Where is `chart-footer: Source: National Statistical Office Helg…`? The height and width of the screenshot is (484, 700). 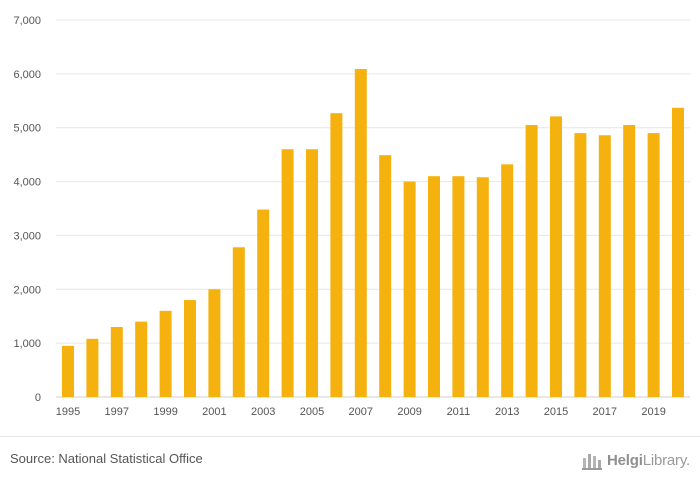
chart-footer: Source: National Statistical Office Helg… is located at coordinates (350, 460).